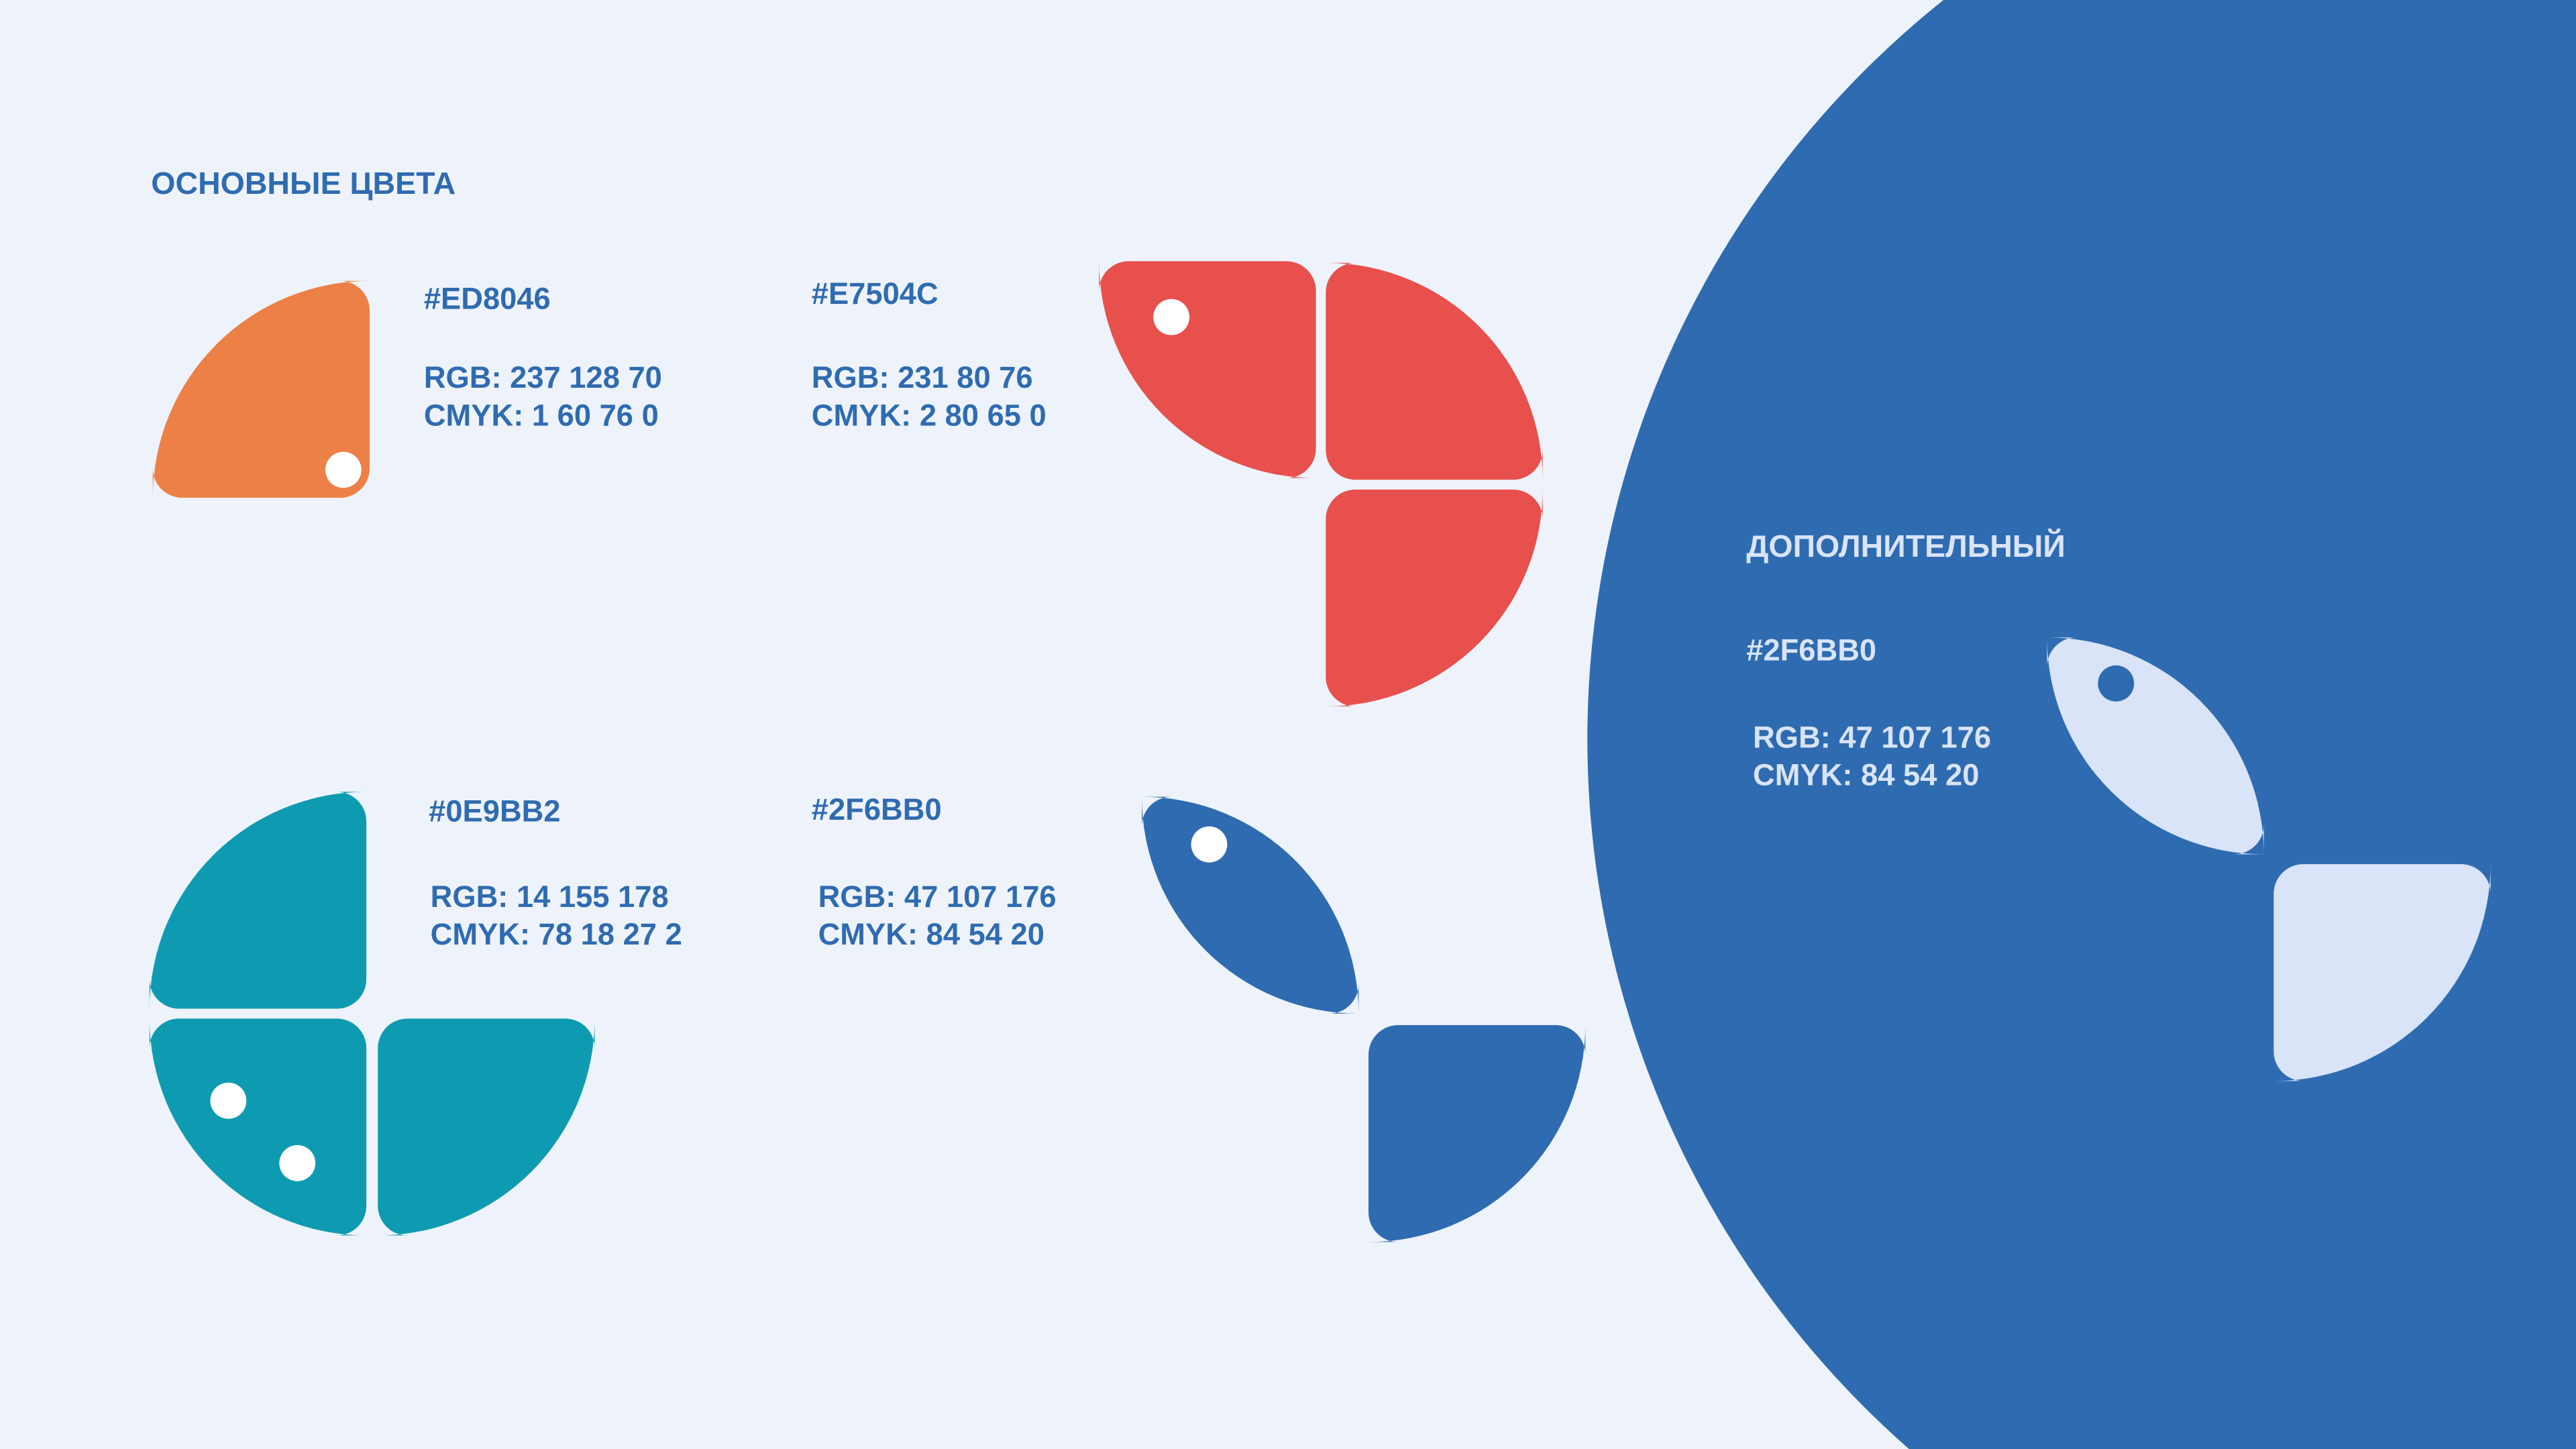 This screenshot has height=1449, width=2576. What do you see at coordinates (1171, 317) in the screenshot?
I see `red-dot` at bounding box center [1171, 317].